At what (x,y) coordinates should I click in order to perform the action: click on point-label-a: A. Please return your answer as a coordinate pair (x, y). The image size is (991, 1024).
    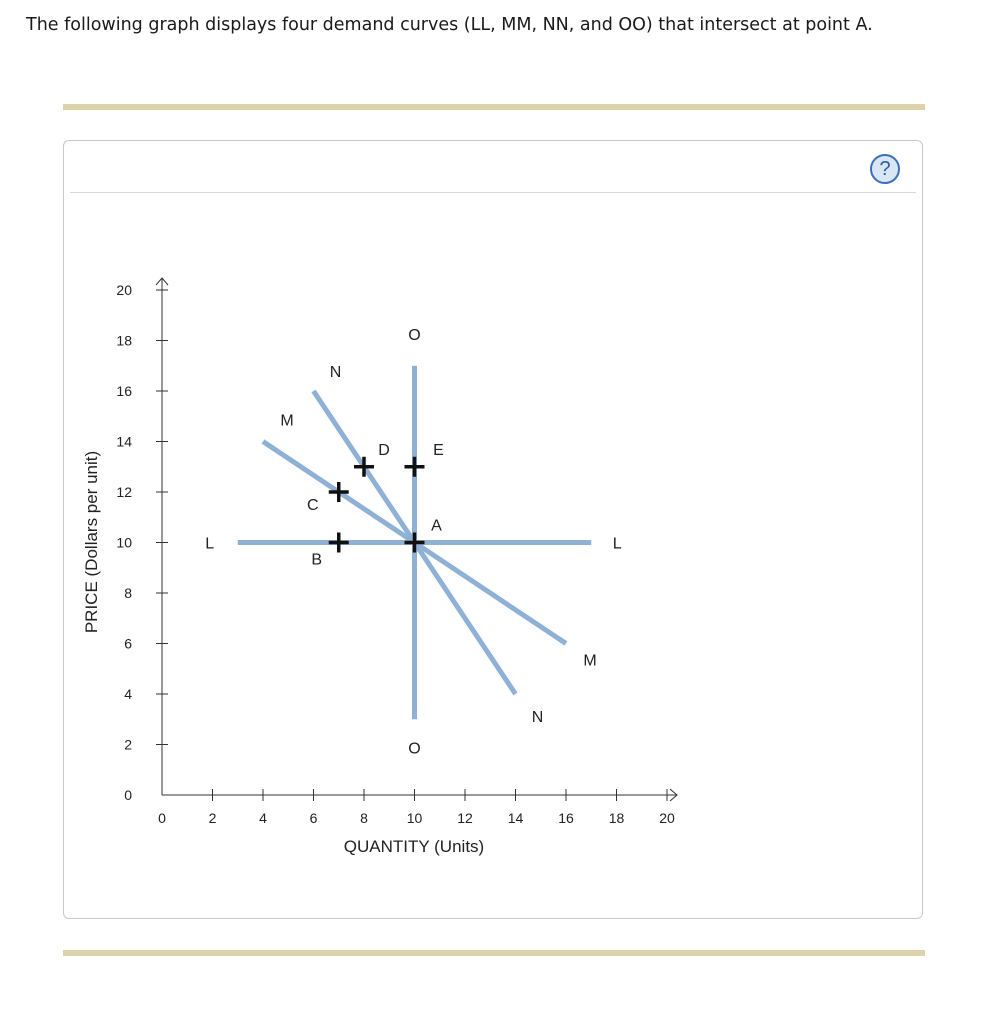
    Looking at the image, I should click on (436, 526).